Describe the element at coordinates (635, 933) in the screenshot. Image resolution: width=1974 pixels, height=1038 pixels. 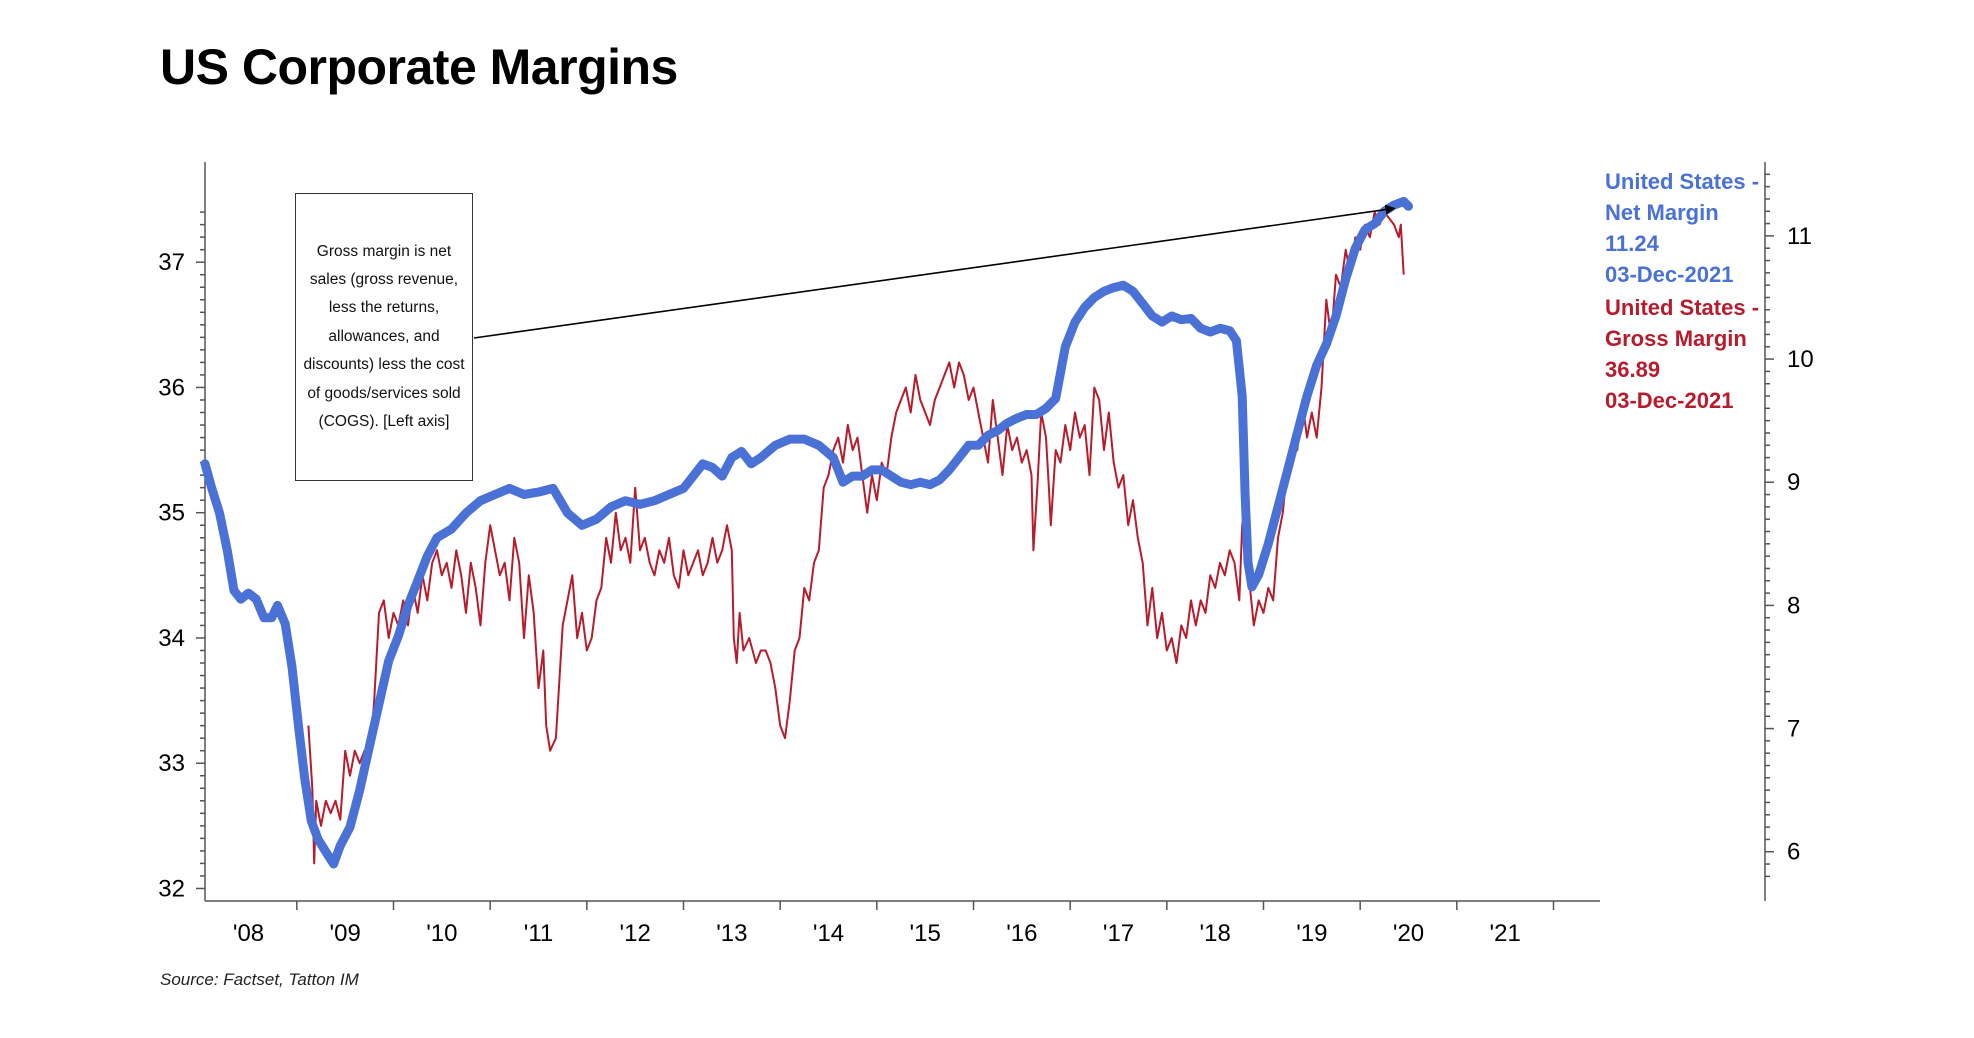
I see `x-tick-label: '12` at that location.